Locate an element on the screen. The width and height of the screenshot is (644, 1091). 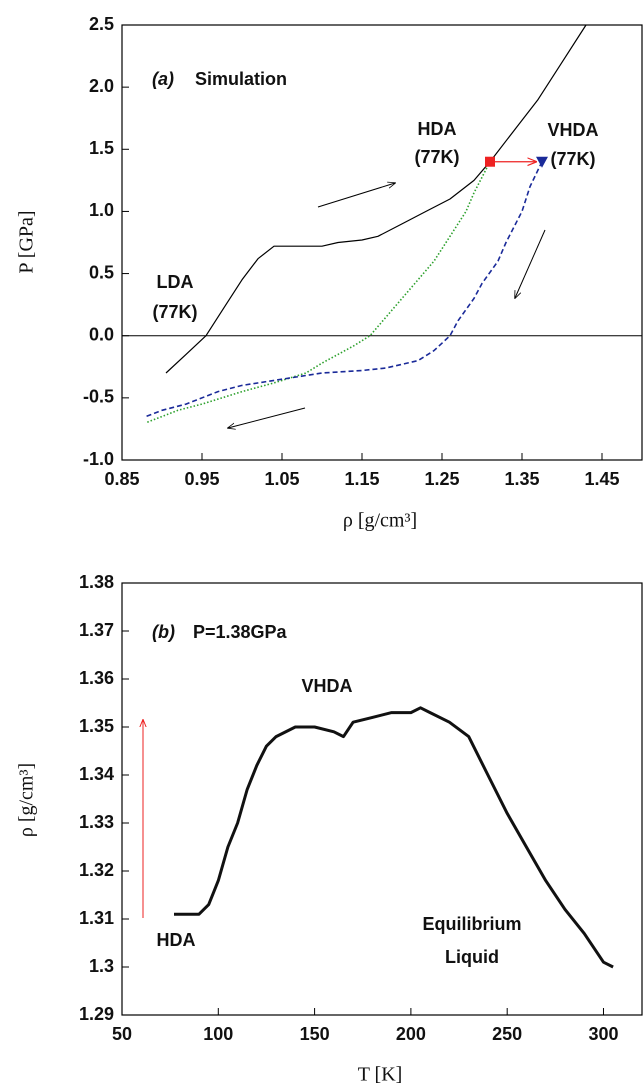
y-tick-label: 1.5 is located at coordinates (101, 148).